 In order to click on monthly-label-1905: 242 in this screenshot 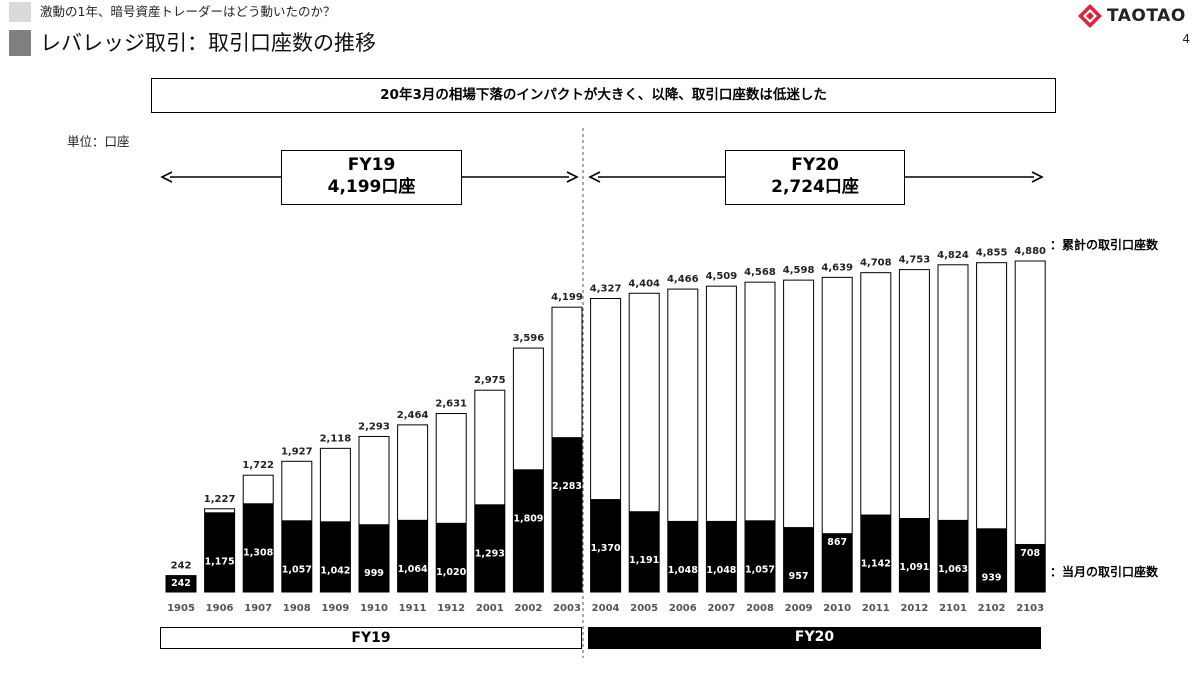, I will do `click(181, 583)`.